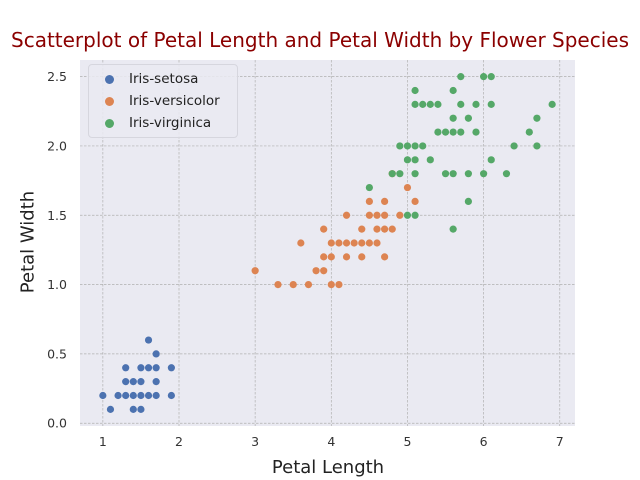 This screenshot has width=640, height=480. I want to click on legend-marker-versicolor, so click(109, 101).